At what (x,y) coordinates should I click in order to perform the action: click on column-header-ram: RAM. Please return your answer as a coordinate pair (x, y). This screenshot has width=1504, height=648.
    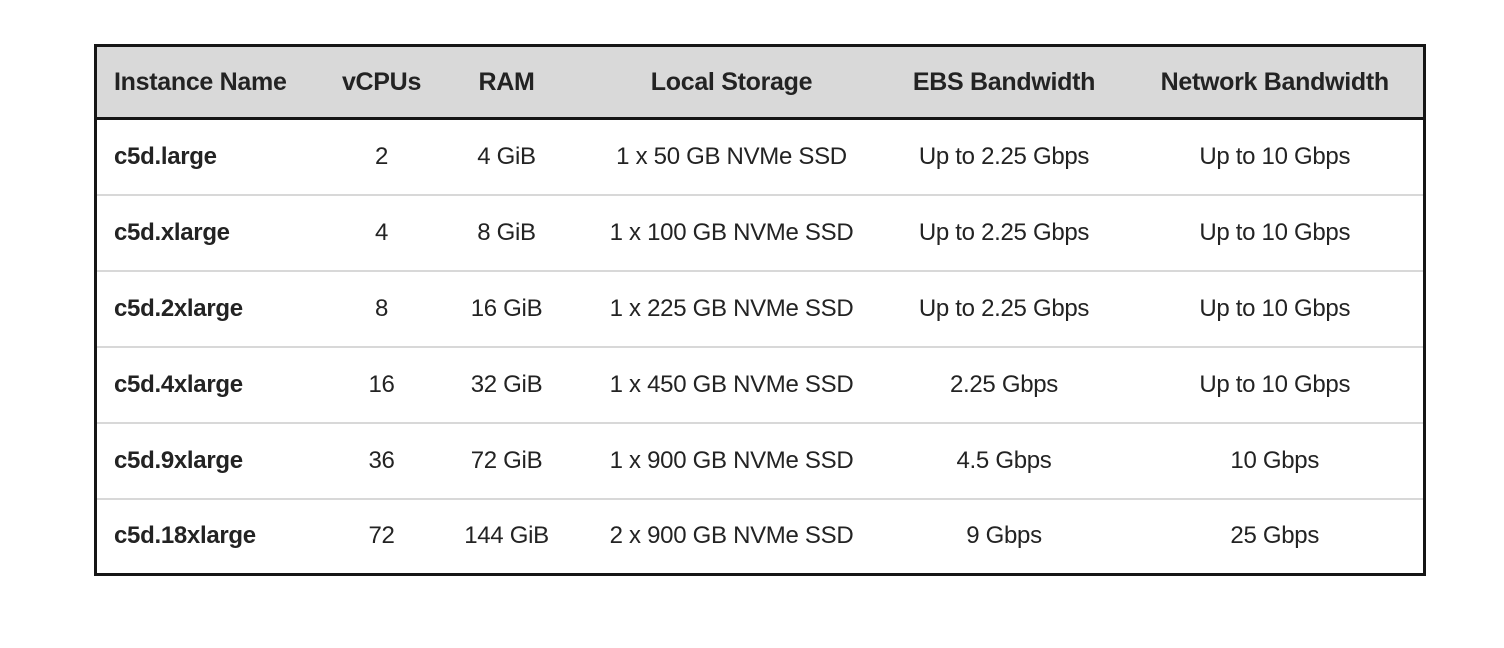
    Looking at the image, I should click on (506, 82).